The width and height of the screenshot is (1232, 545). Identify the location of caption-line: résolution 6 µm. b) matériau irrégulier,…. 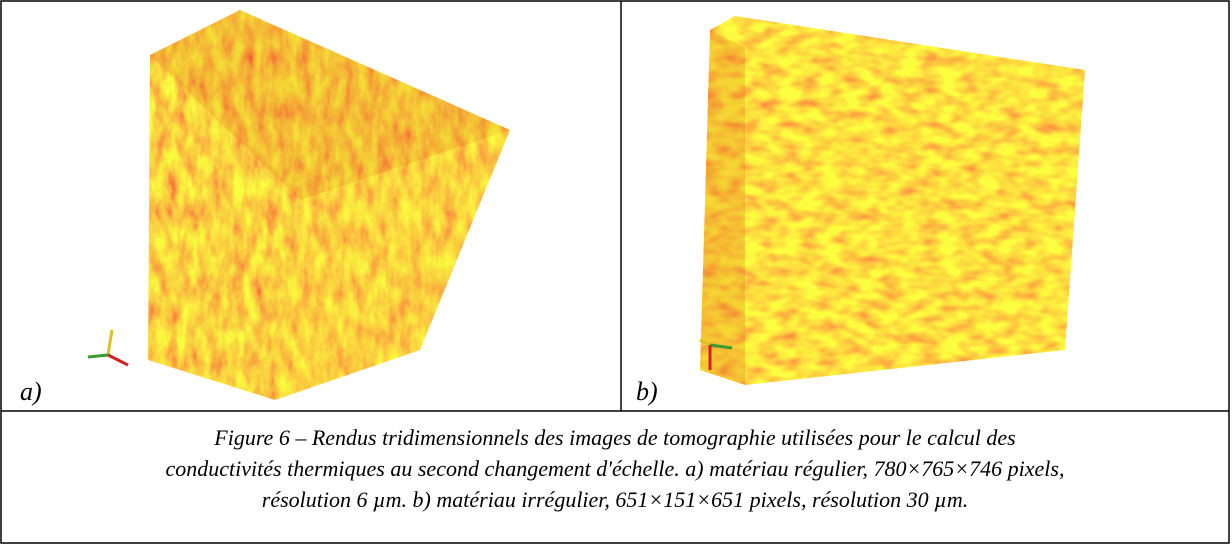
(615, 499).